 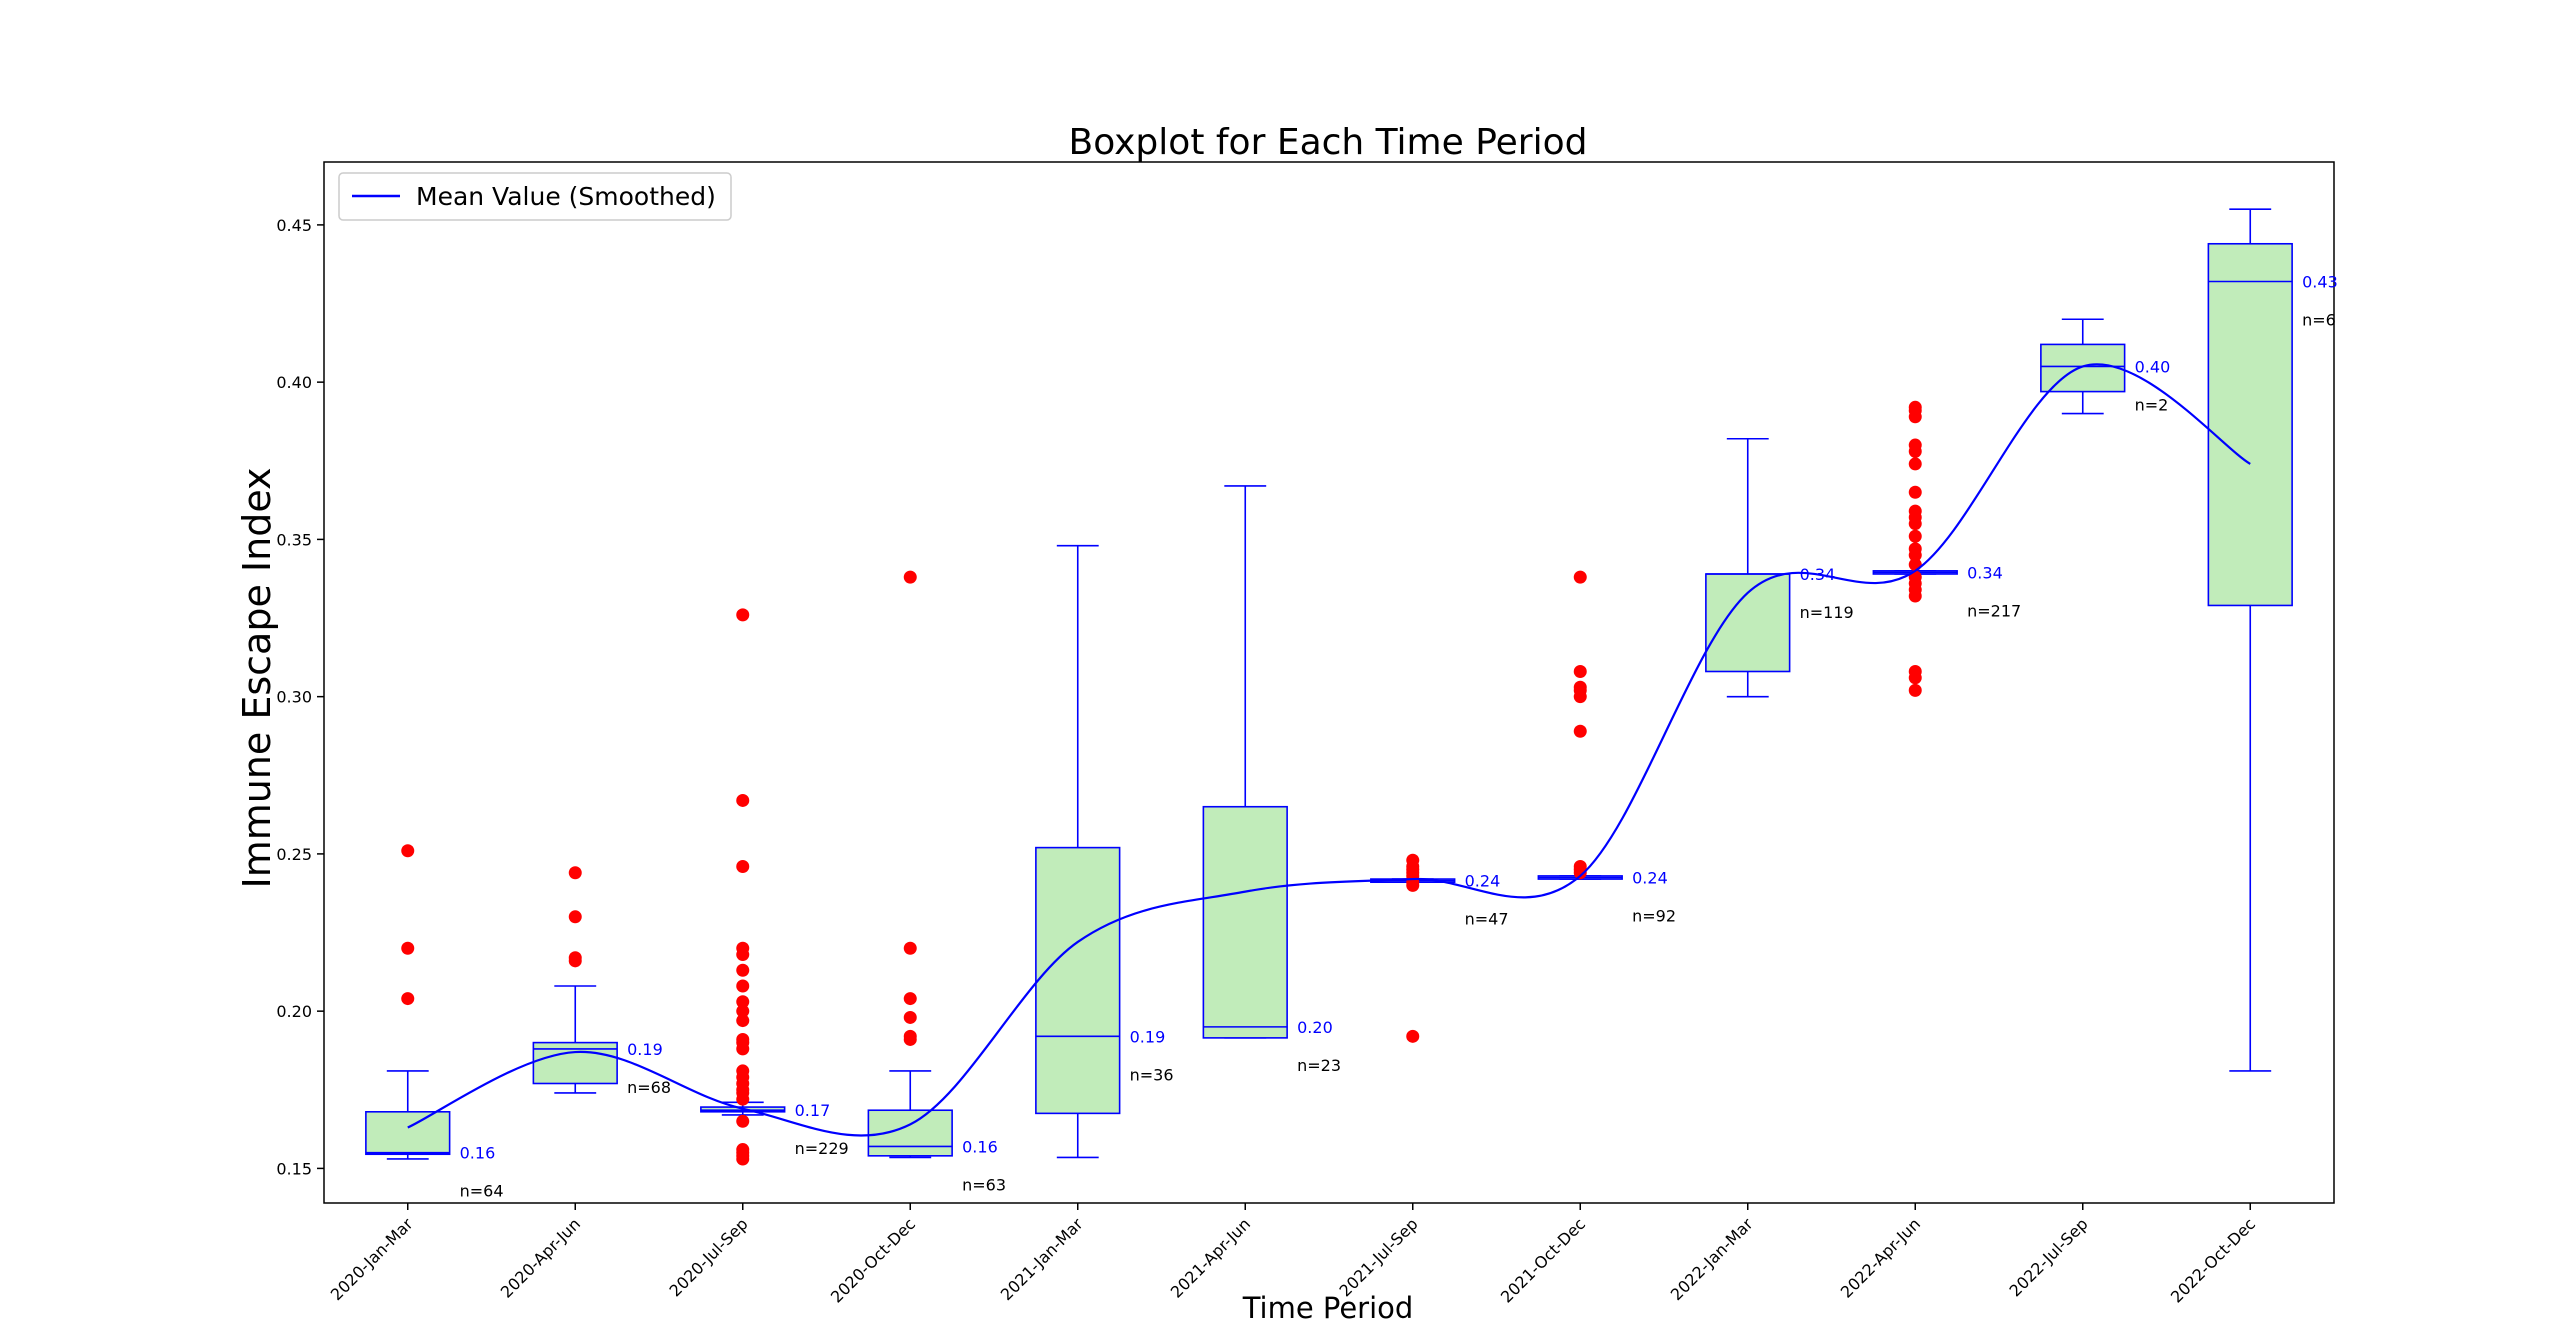 I want to click on mean-annotation: 0.34, so click(x=1985, y=572).